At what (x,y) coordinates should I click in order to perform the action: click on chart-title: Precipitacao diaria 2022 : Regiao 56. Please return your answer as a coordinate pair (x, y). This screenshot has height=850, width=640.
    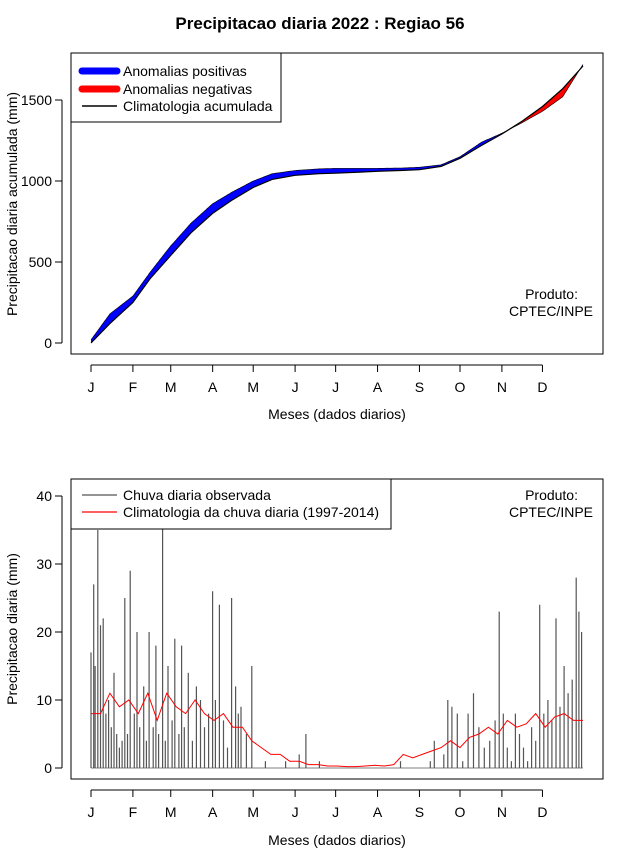
    Looking at the image, I should click on (320, 23).